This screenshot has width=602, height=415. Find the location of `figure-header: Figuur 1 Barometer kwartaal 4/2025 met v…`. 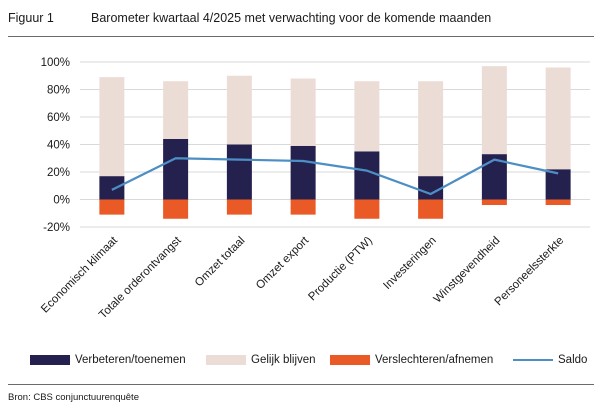

figure-header: Figuur 1 Barometer kwartaal 4/2025 met v… is located at coordinates (301, 18).